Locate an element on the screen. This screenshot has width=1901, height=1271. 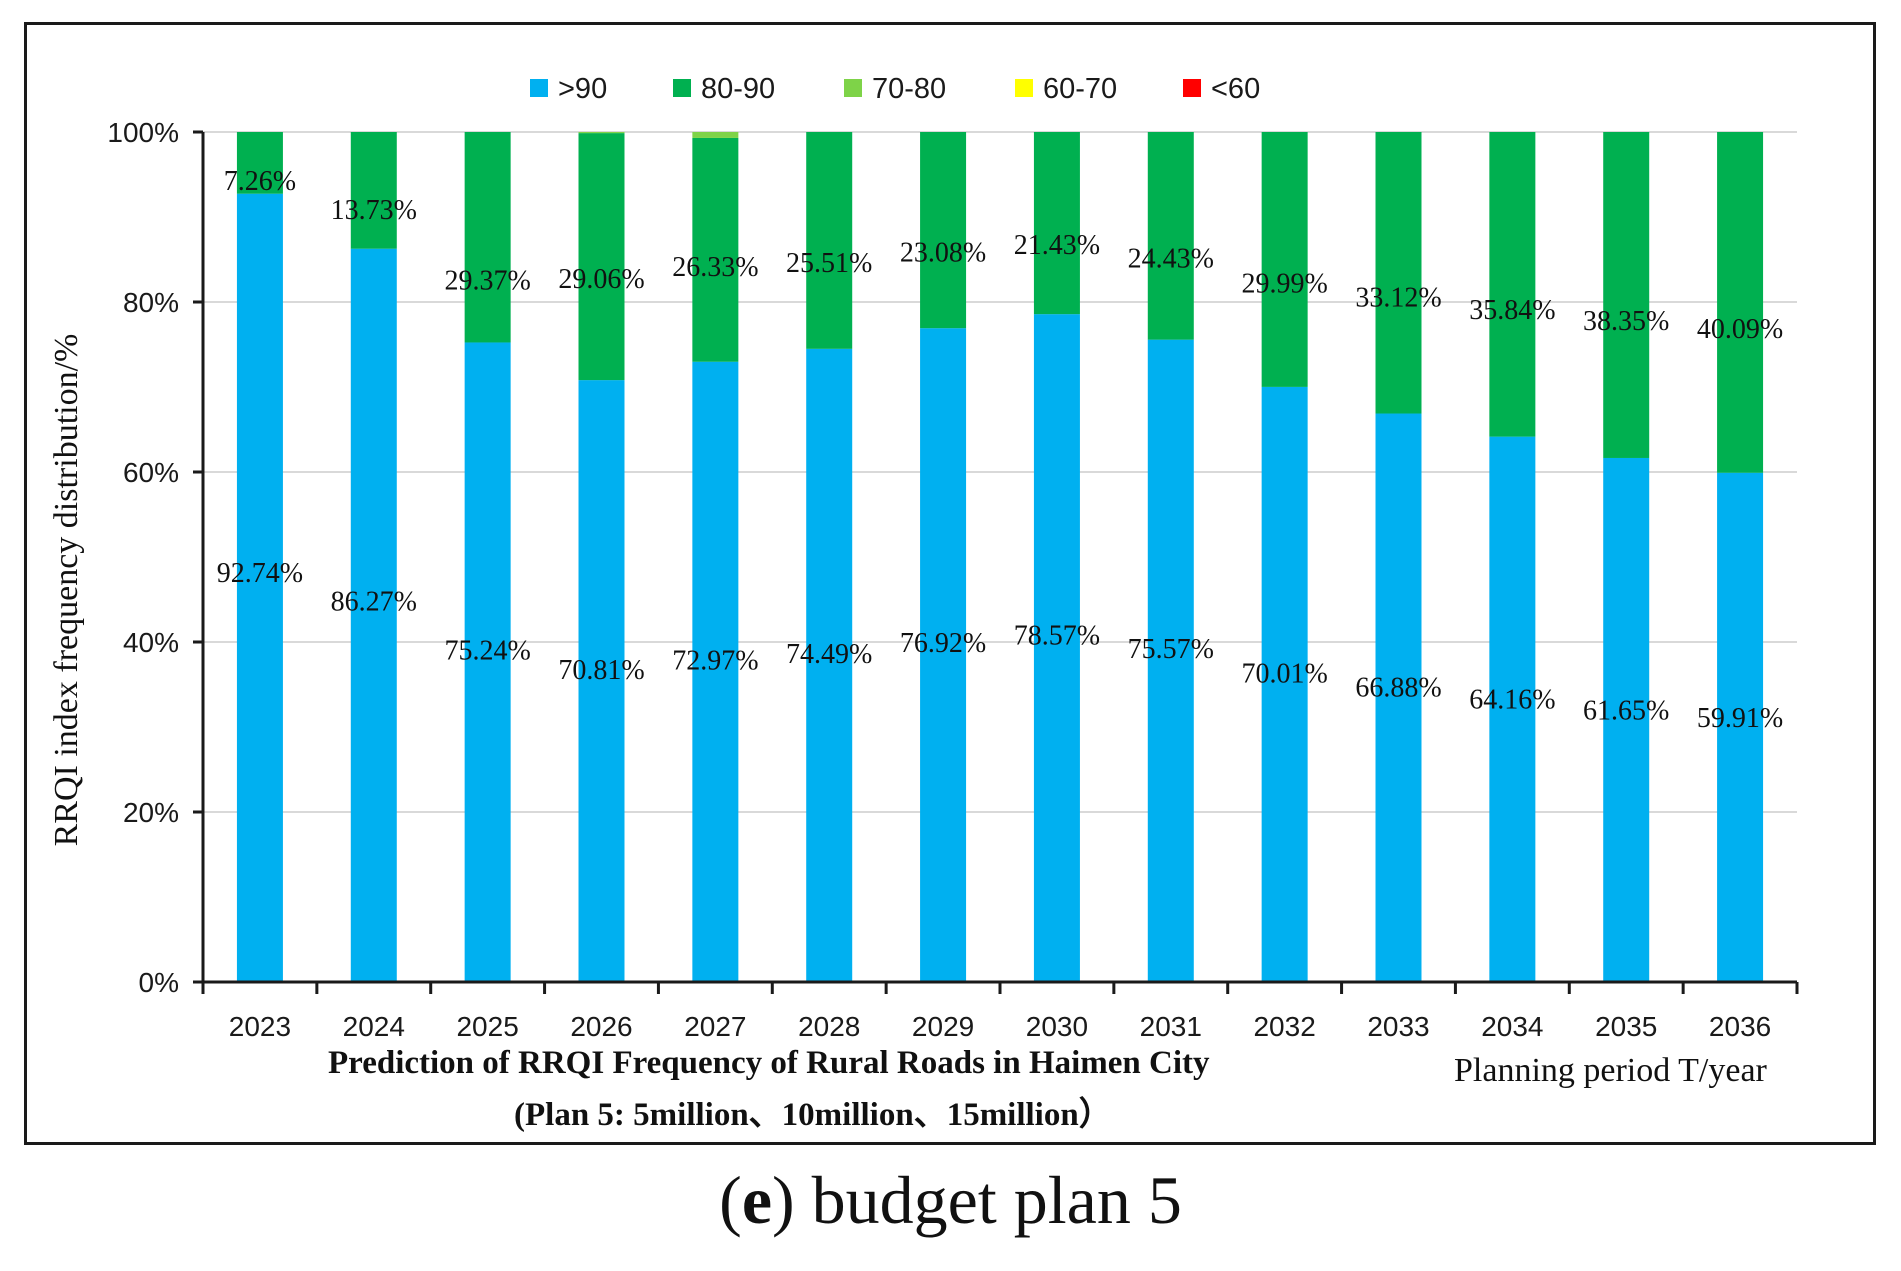
x-tick-label: 2031 is located at coordinates (1171, 1026).